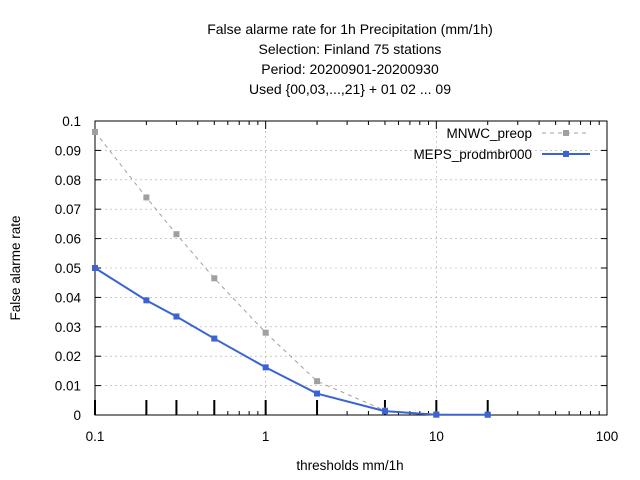 This screenshot has height=480, width=640. What do you see at coordinates (607, 436) in the screenshot?
I see `x-tick-label: 100` at bounding box center [607, 436].